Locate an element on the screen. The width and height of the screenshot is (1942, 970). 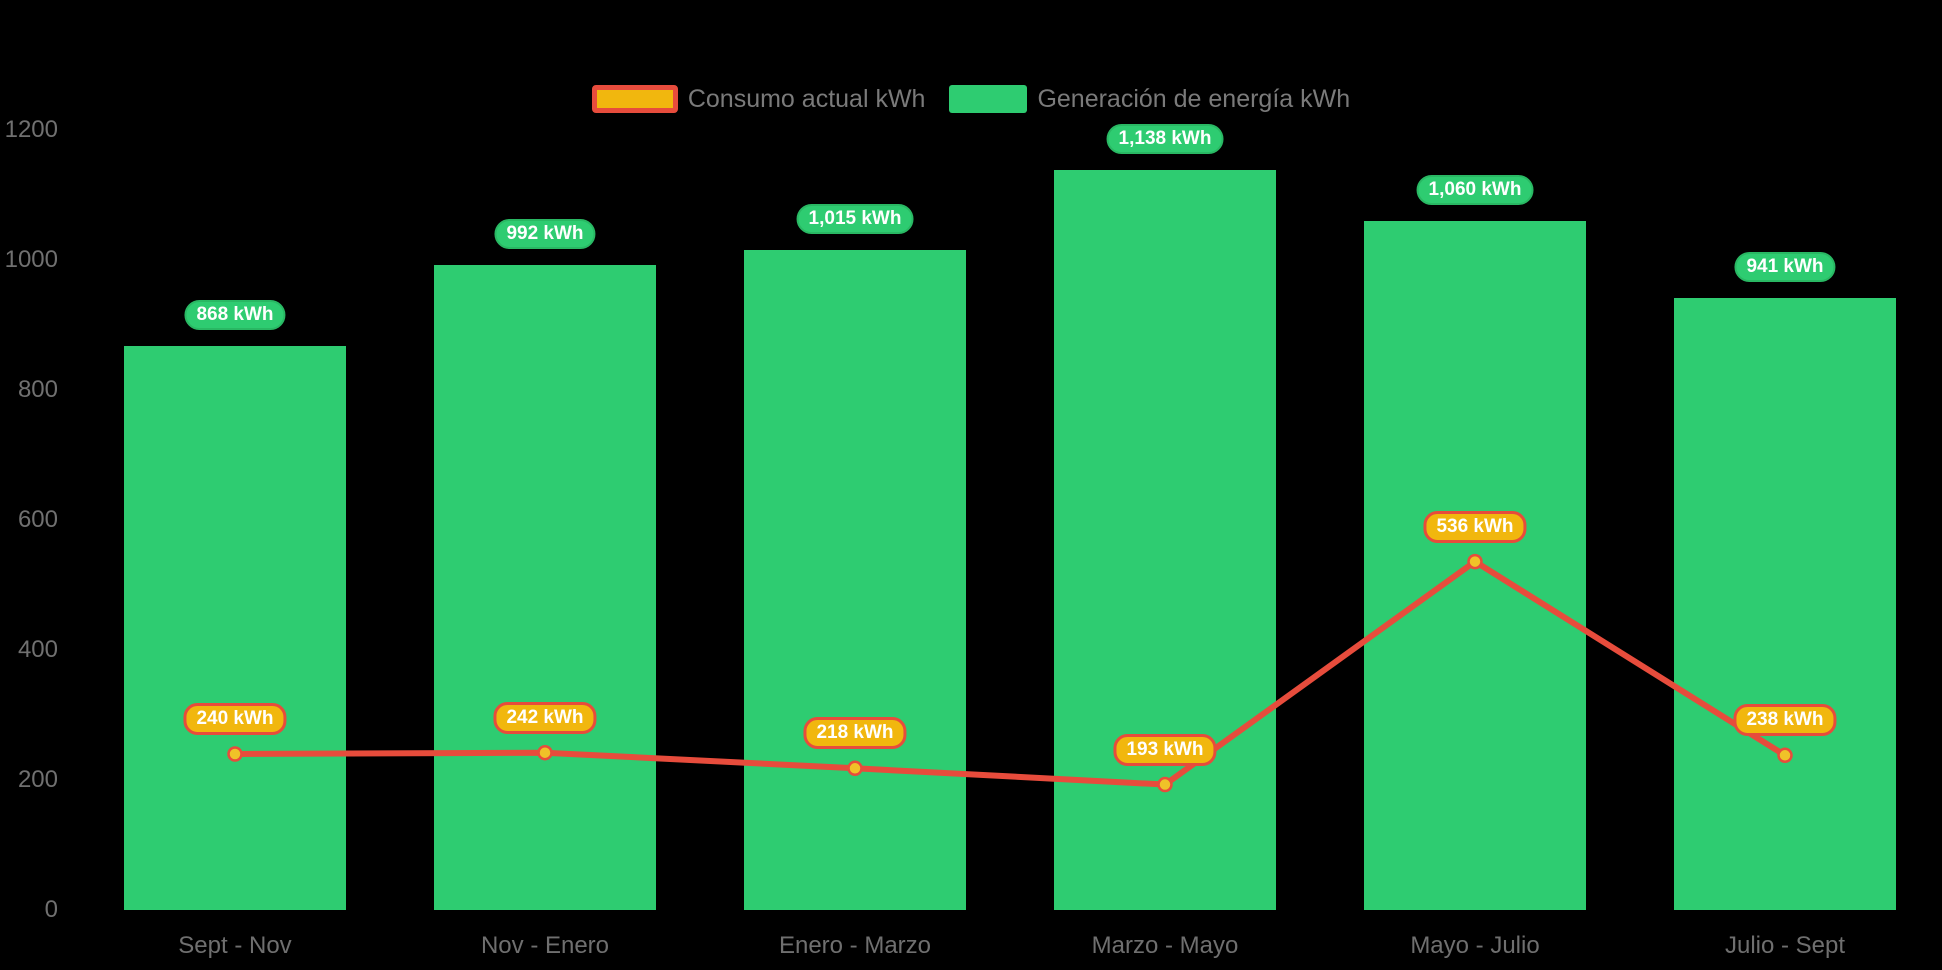
legend-item-consumo: Consumo actual kWh is located at coordinates (758, 99).